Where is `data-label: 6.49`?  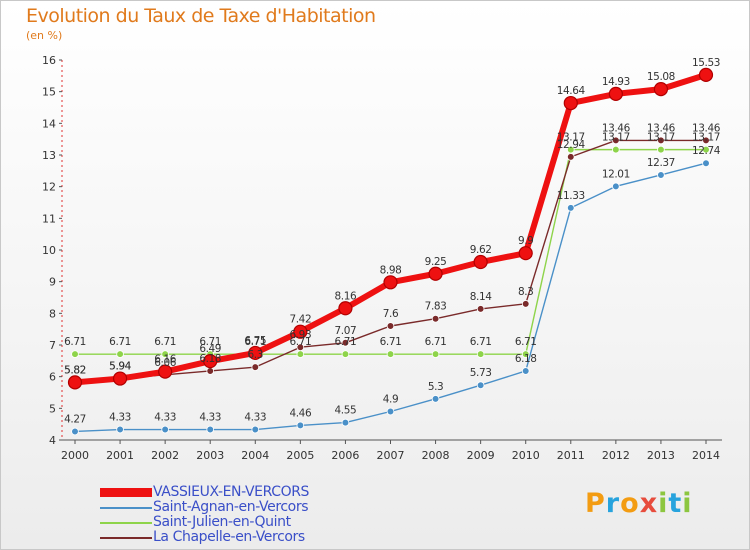 data-label: 6.49 is located at coordinates (210, 349).